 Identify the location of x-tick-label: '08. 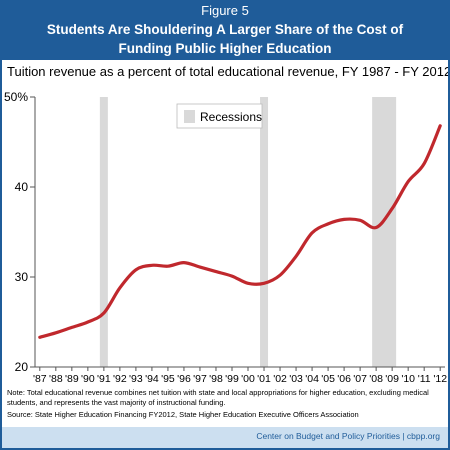
(376, 379).